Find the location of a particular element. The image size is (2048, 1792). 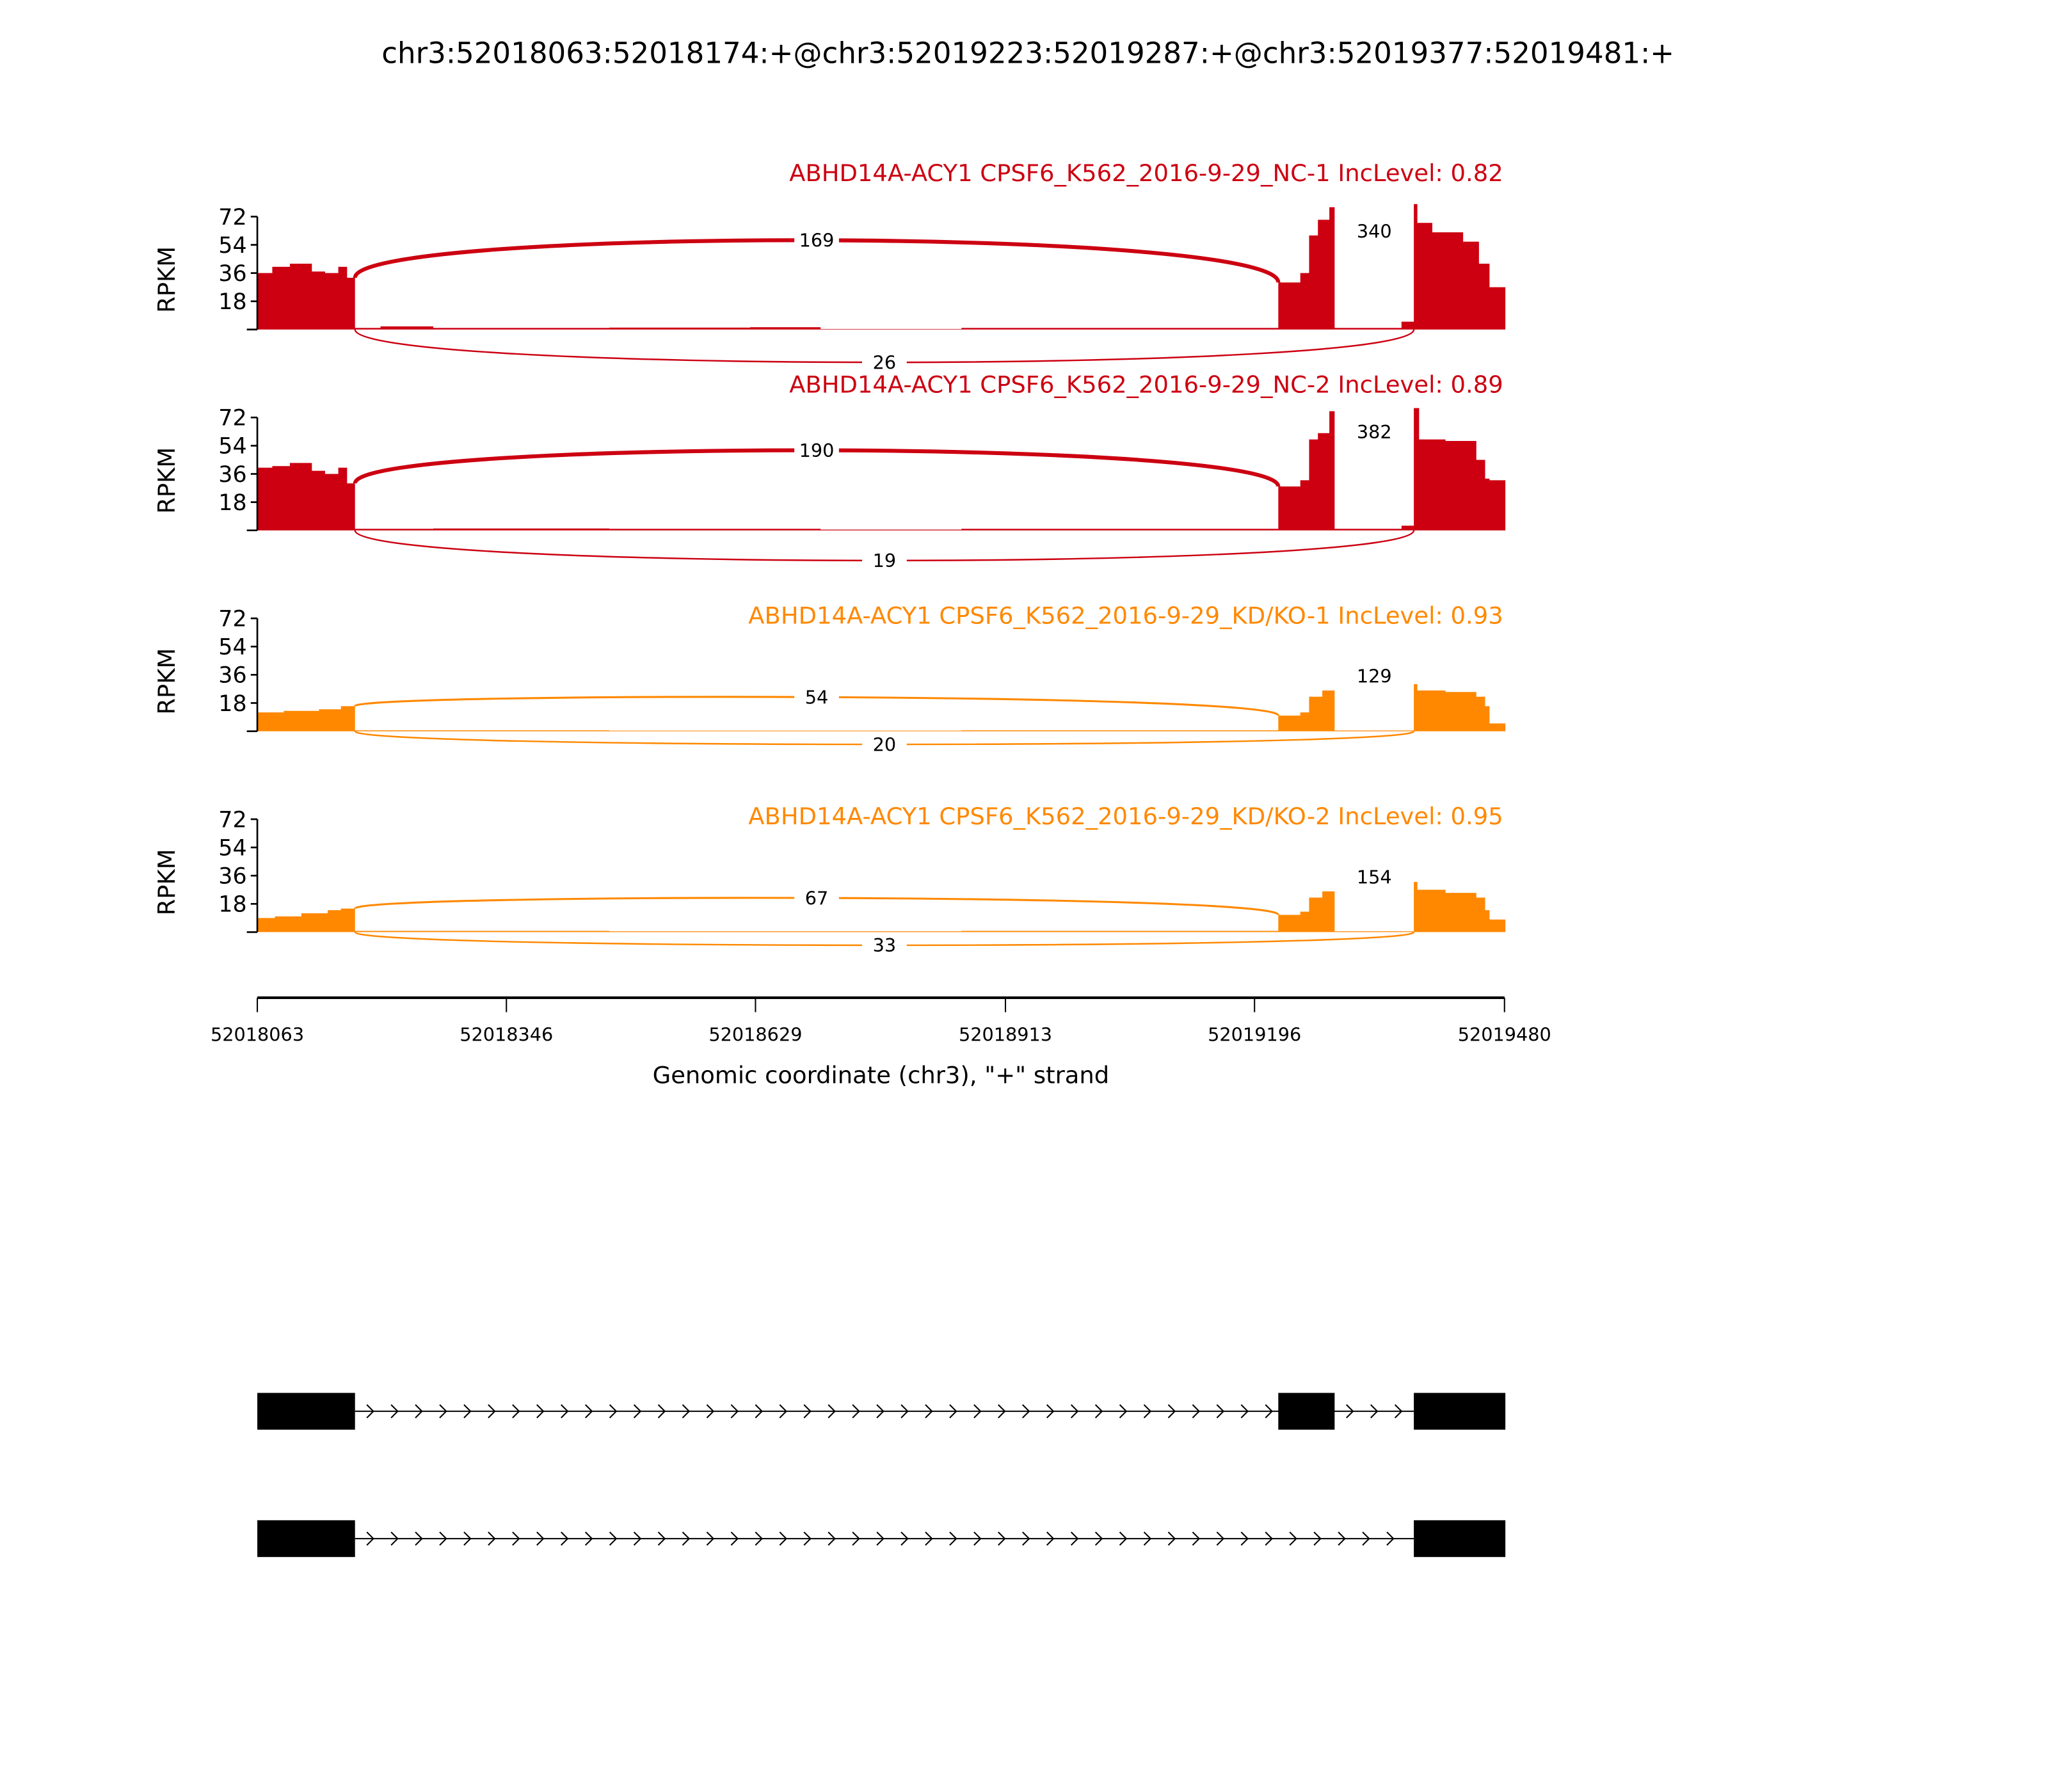

x-tick-label: 52019196 is located at coordinates (1254, 1035).